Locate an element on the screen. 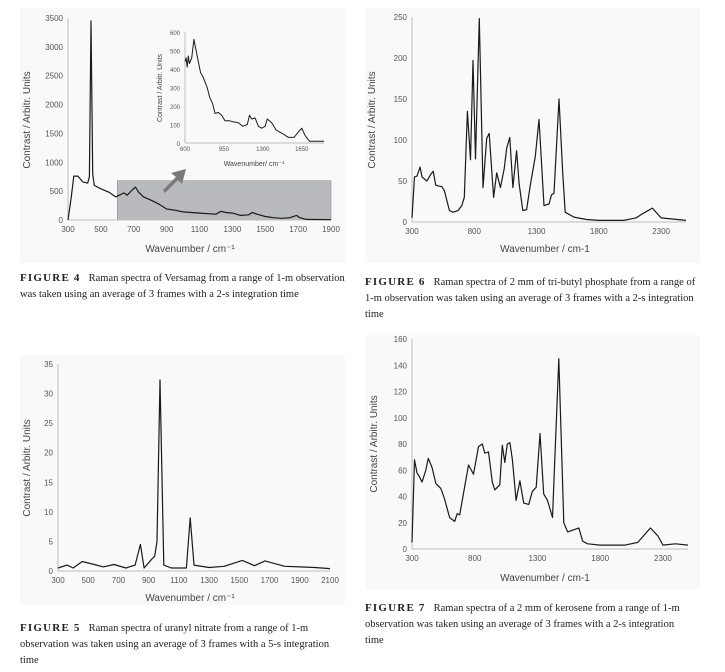 Image resolution: width=725 pixels, height=672 pixels. x-tick-label: 2100 is located at coordinates (330, 580).